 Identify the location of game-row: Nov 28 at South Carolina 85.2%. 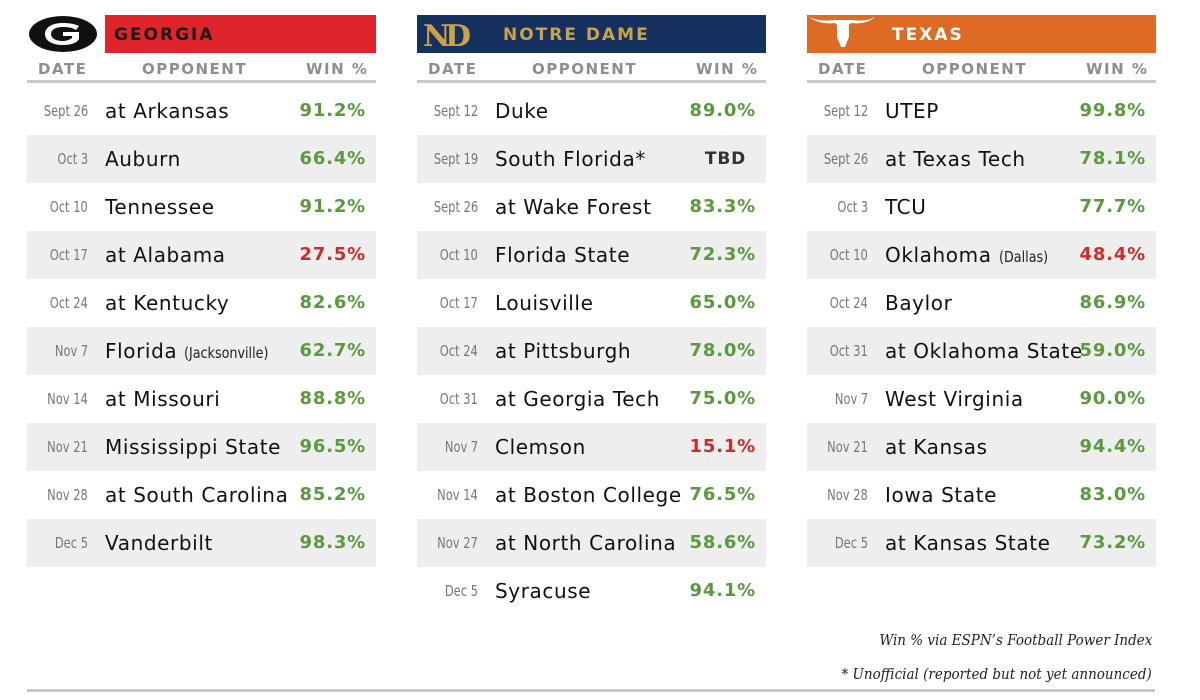
(201, 495).